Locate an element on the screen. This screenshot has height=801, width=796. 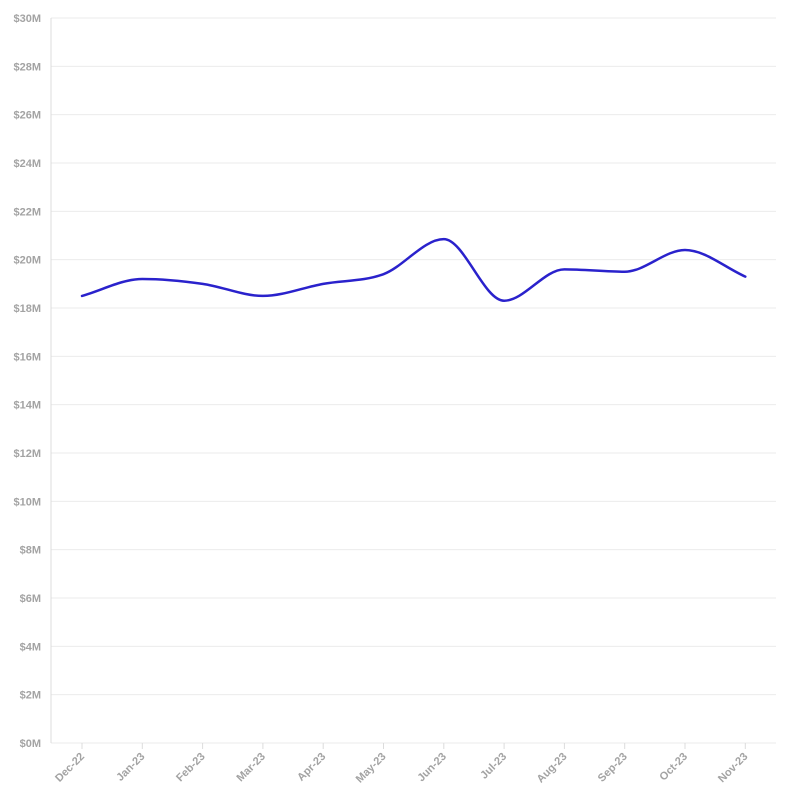
y-tick-label: $12M is located at coordinates (27, 454).